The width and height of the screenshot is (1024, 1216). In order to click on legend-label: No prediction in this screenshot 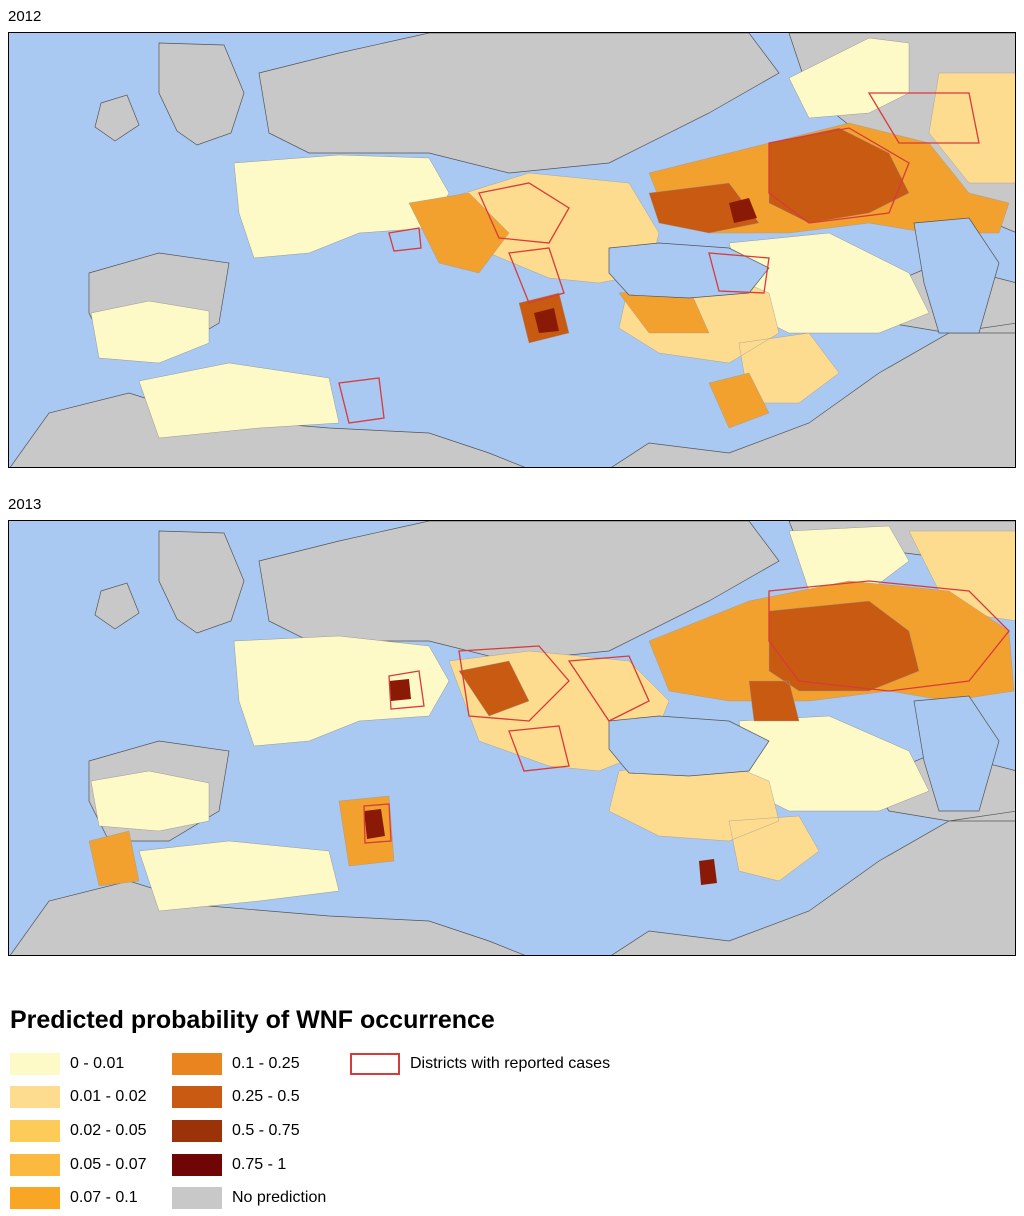, I will do `click(279, 1197)`.